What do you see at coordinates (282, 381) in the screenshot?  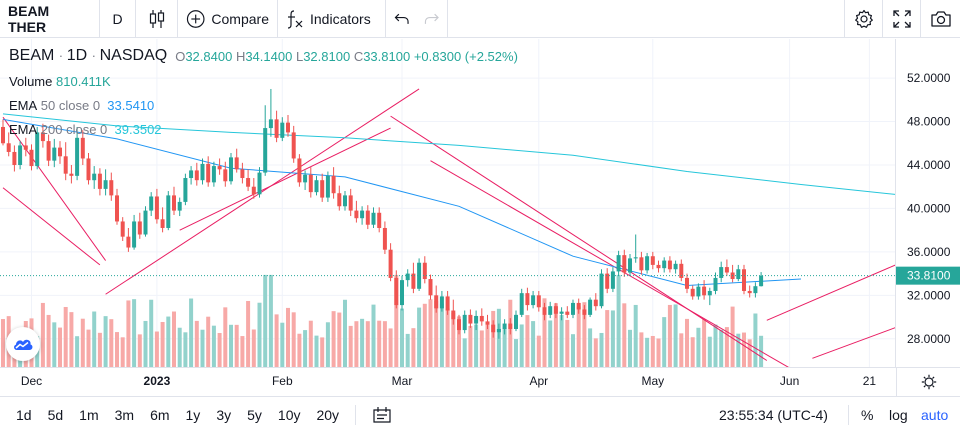 I see `time-tick-label: Feb` at bounding box center [282, 381].